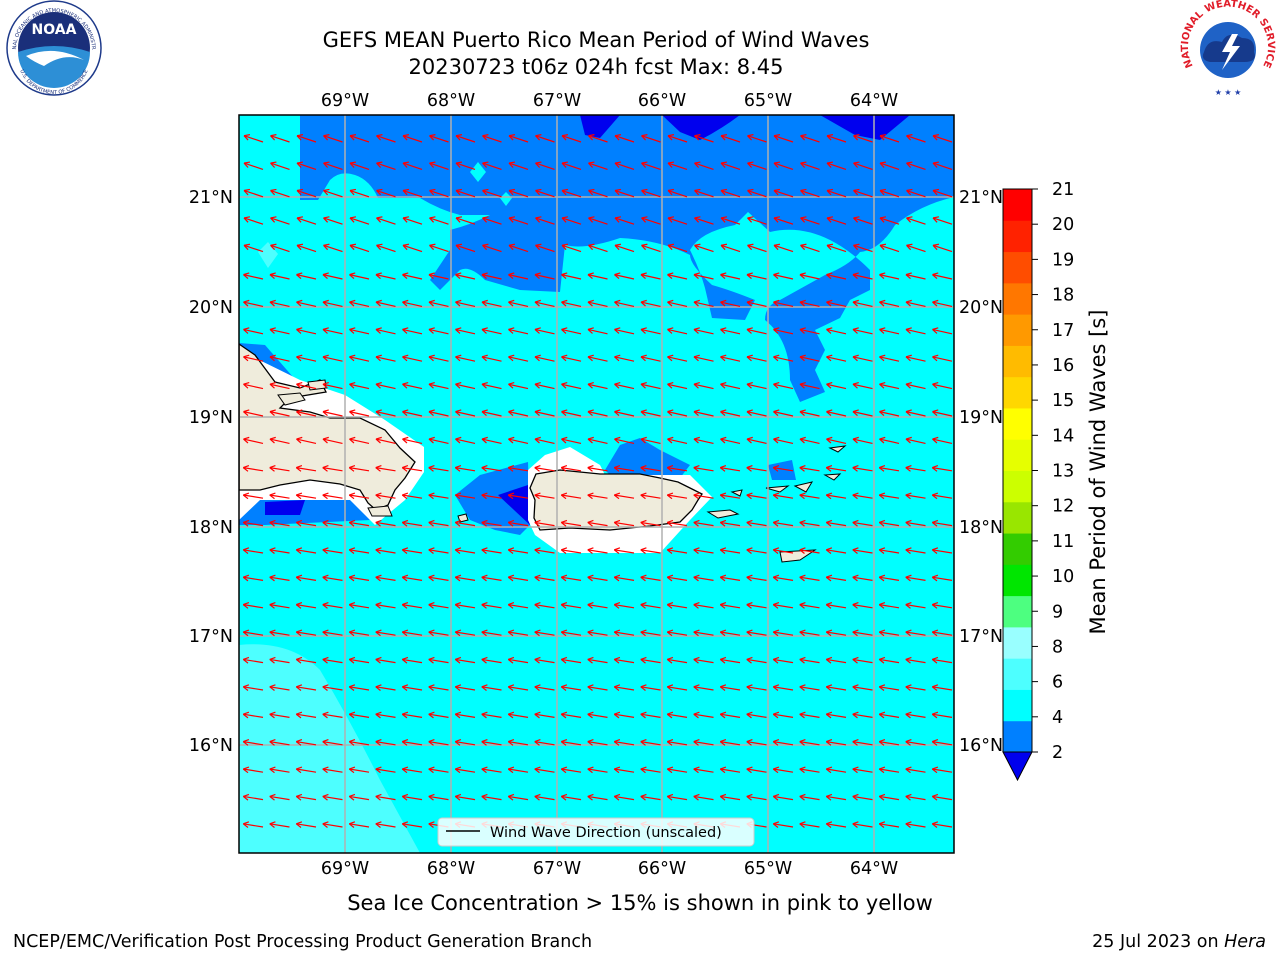 The width and height of the screenshot is (1280, 960). What do you see at coordinates (981, 198) in the screenshot?
I see `lat-label-right: 21°N` at bounding box center [981, 198].